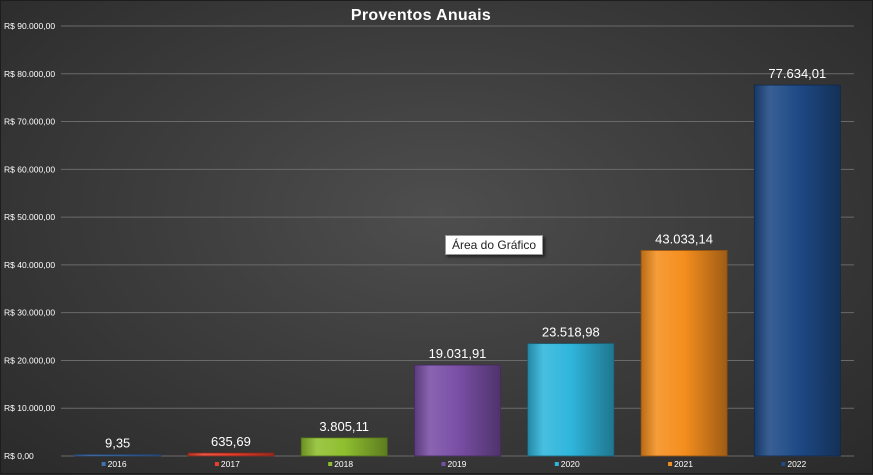 The height and width of the screenshot is (475, 873). Describe the element at coordinates (231, 454) in the screenshot. I see `bar-2017` at that location.